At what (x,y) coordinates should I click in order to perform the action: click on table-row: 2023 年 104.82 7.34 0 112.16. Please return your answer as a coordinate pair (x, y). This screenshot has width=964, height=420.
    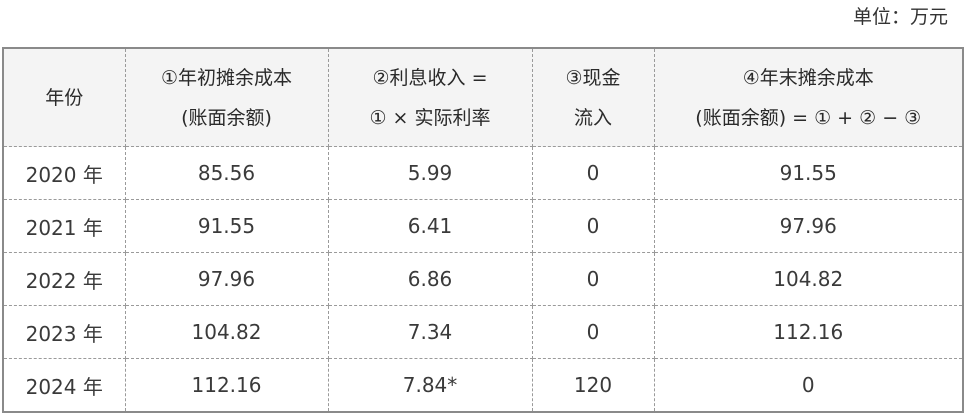
    Looking at the image, I should click on (483, 332).